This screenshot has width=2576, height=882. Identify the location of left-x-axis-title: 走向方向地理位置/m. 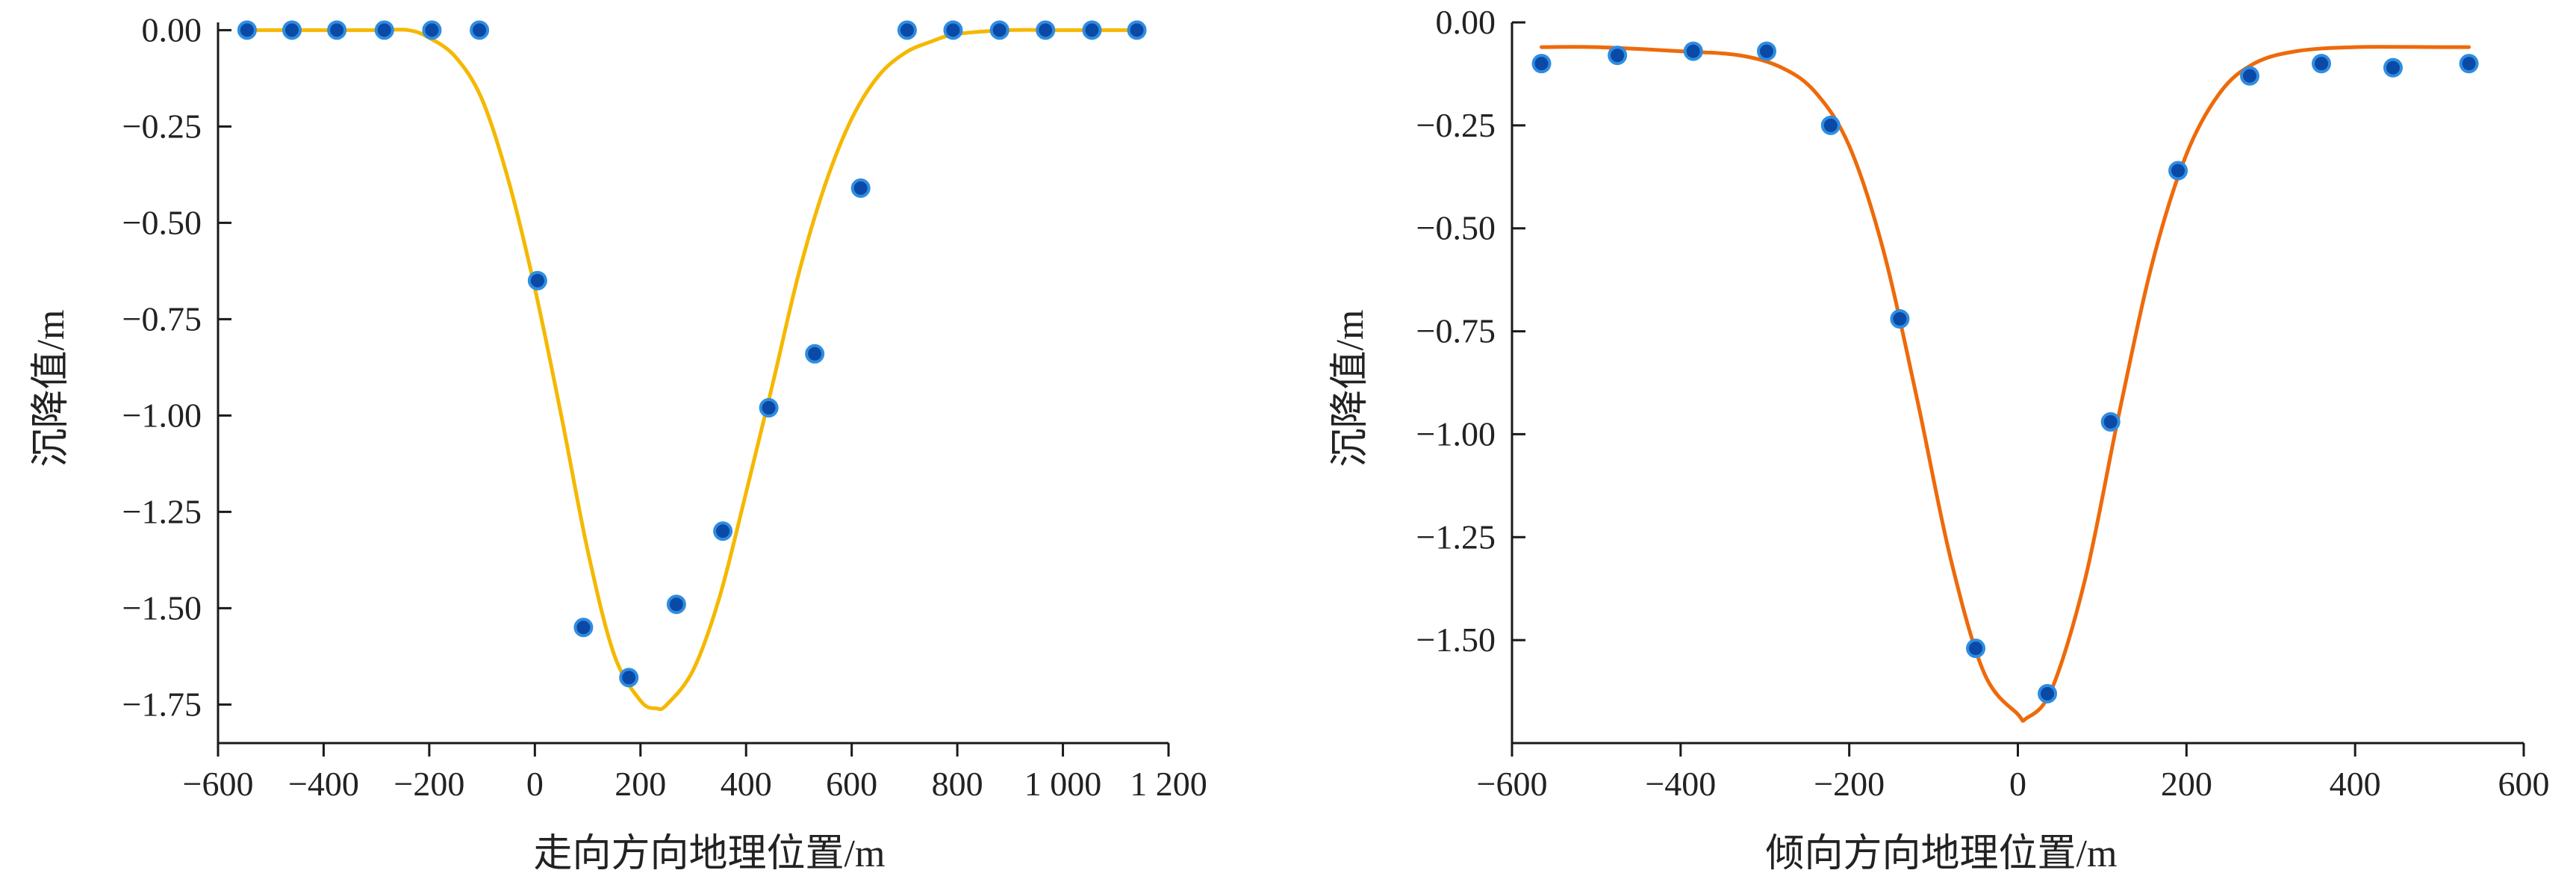
(710, 854).